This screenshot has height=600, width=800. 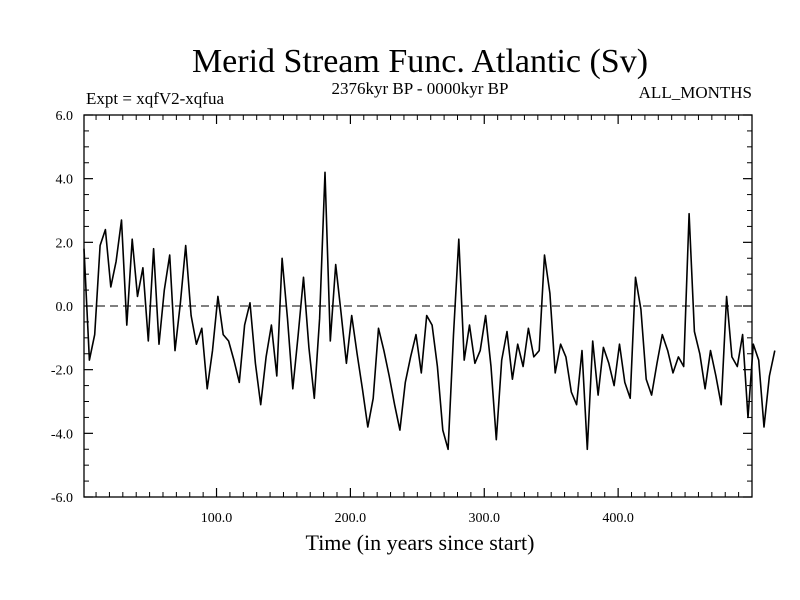 I want to click on y-tick-label: 0.0, so click(x=65, y=307).